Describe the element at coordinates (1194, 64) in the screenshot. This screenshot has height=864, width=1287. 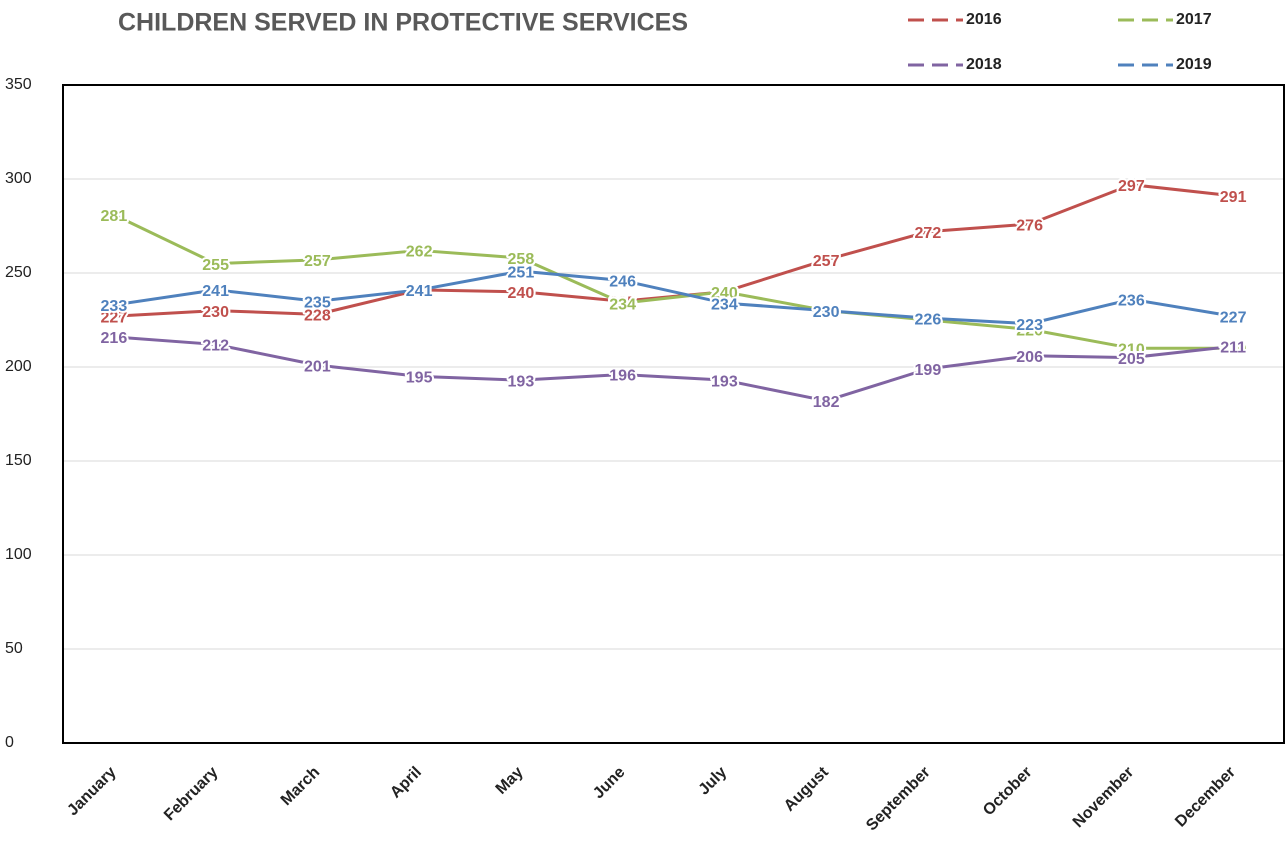
I see `legend-label: 2019` at that location.